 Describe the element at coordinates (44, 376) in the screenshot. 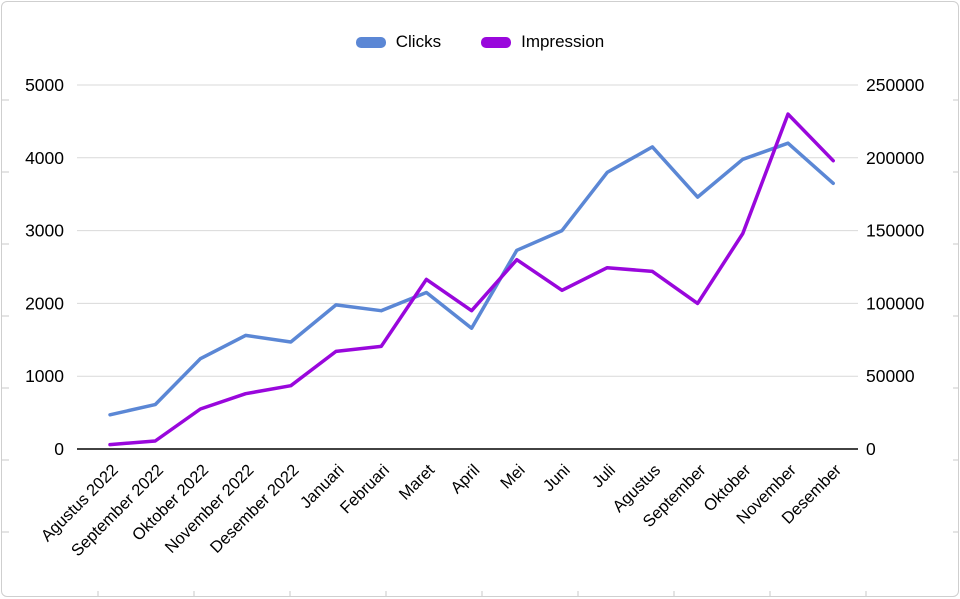

I see `left-axis-tick-label: 1000` at that location.